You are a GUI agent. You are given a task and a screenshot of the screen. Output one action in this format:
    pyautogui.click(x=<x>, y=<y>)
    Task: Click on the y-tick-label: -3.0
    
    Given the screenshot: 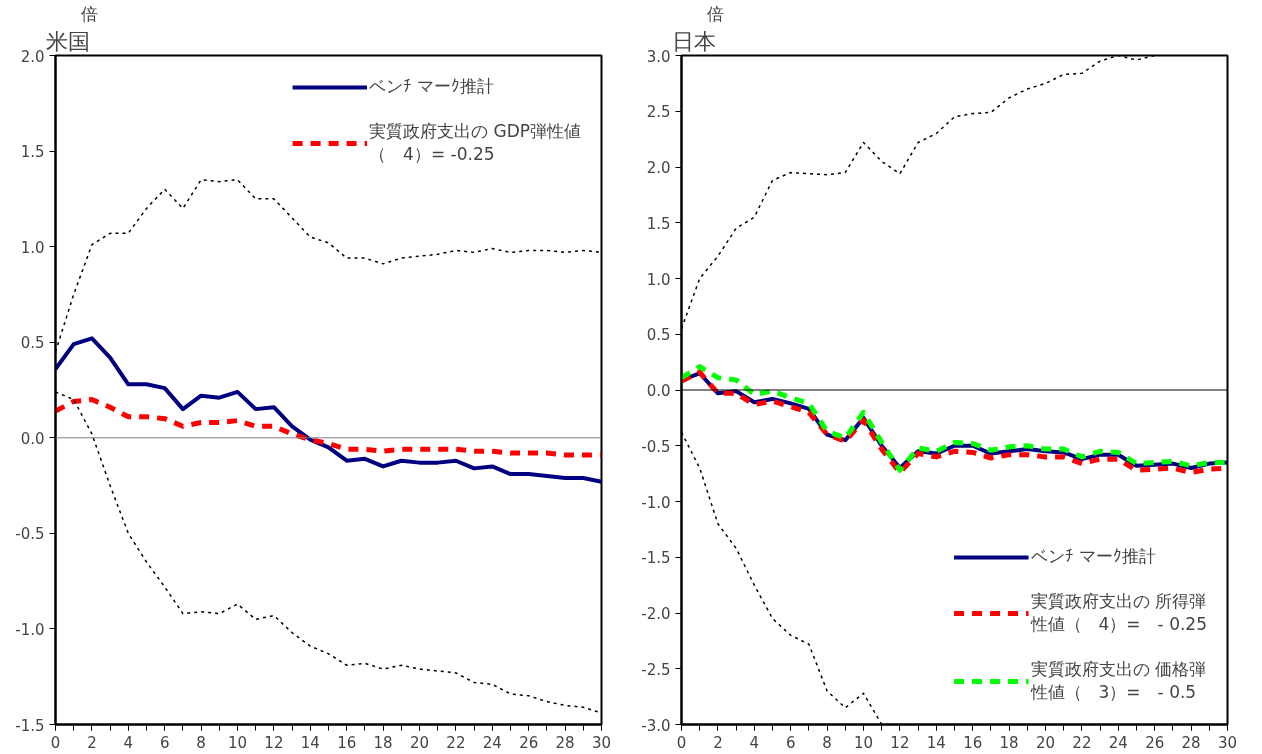 What is the action you would take?
    pyautogui.click(x=656, y=725)
    